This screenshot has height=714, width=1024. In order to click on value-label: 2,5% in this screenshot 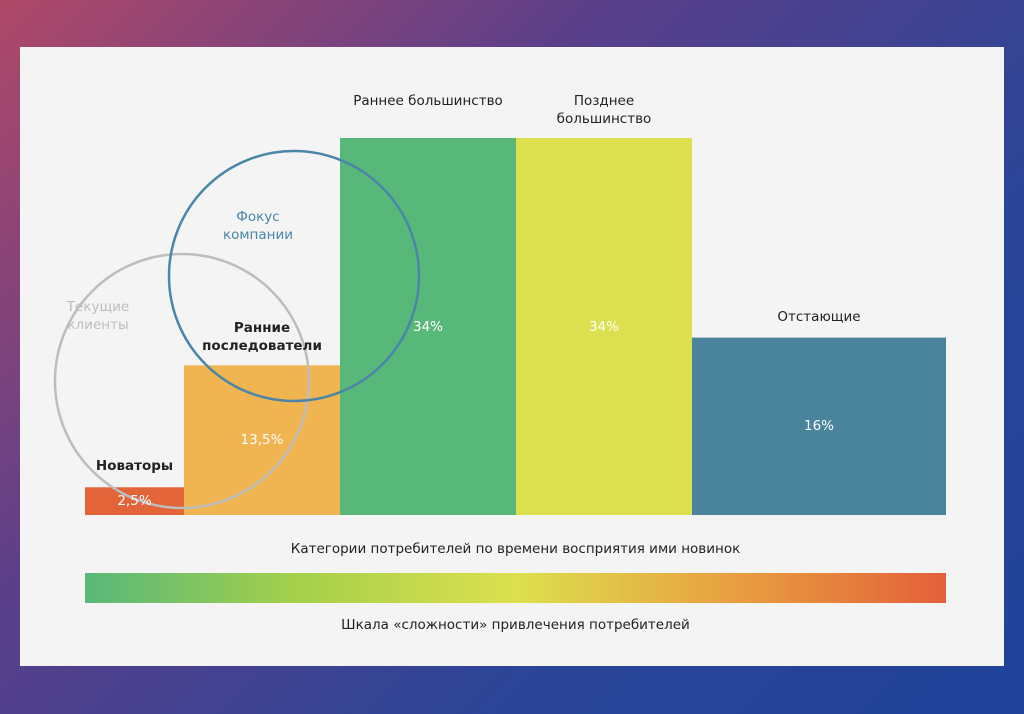, I will do `click(134, 501)`.